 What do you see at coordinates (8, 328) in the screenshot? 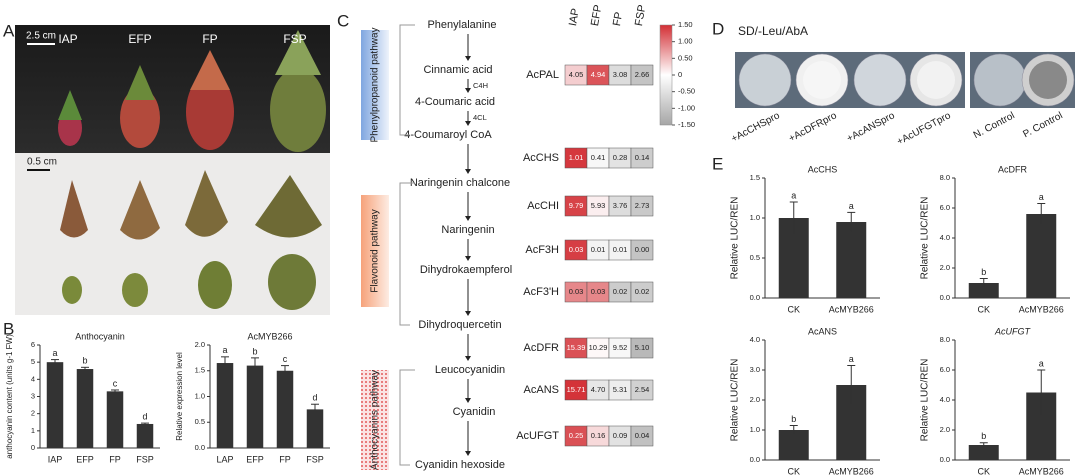
I see `panel-label: B` at bounding box center [8, 328].